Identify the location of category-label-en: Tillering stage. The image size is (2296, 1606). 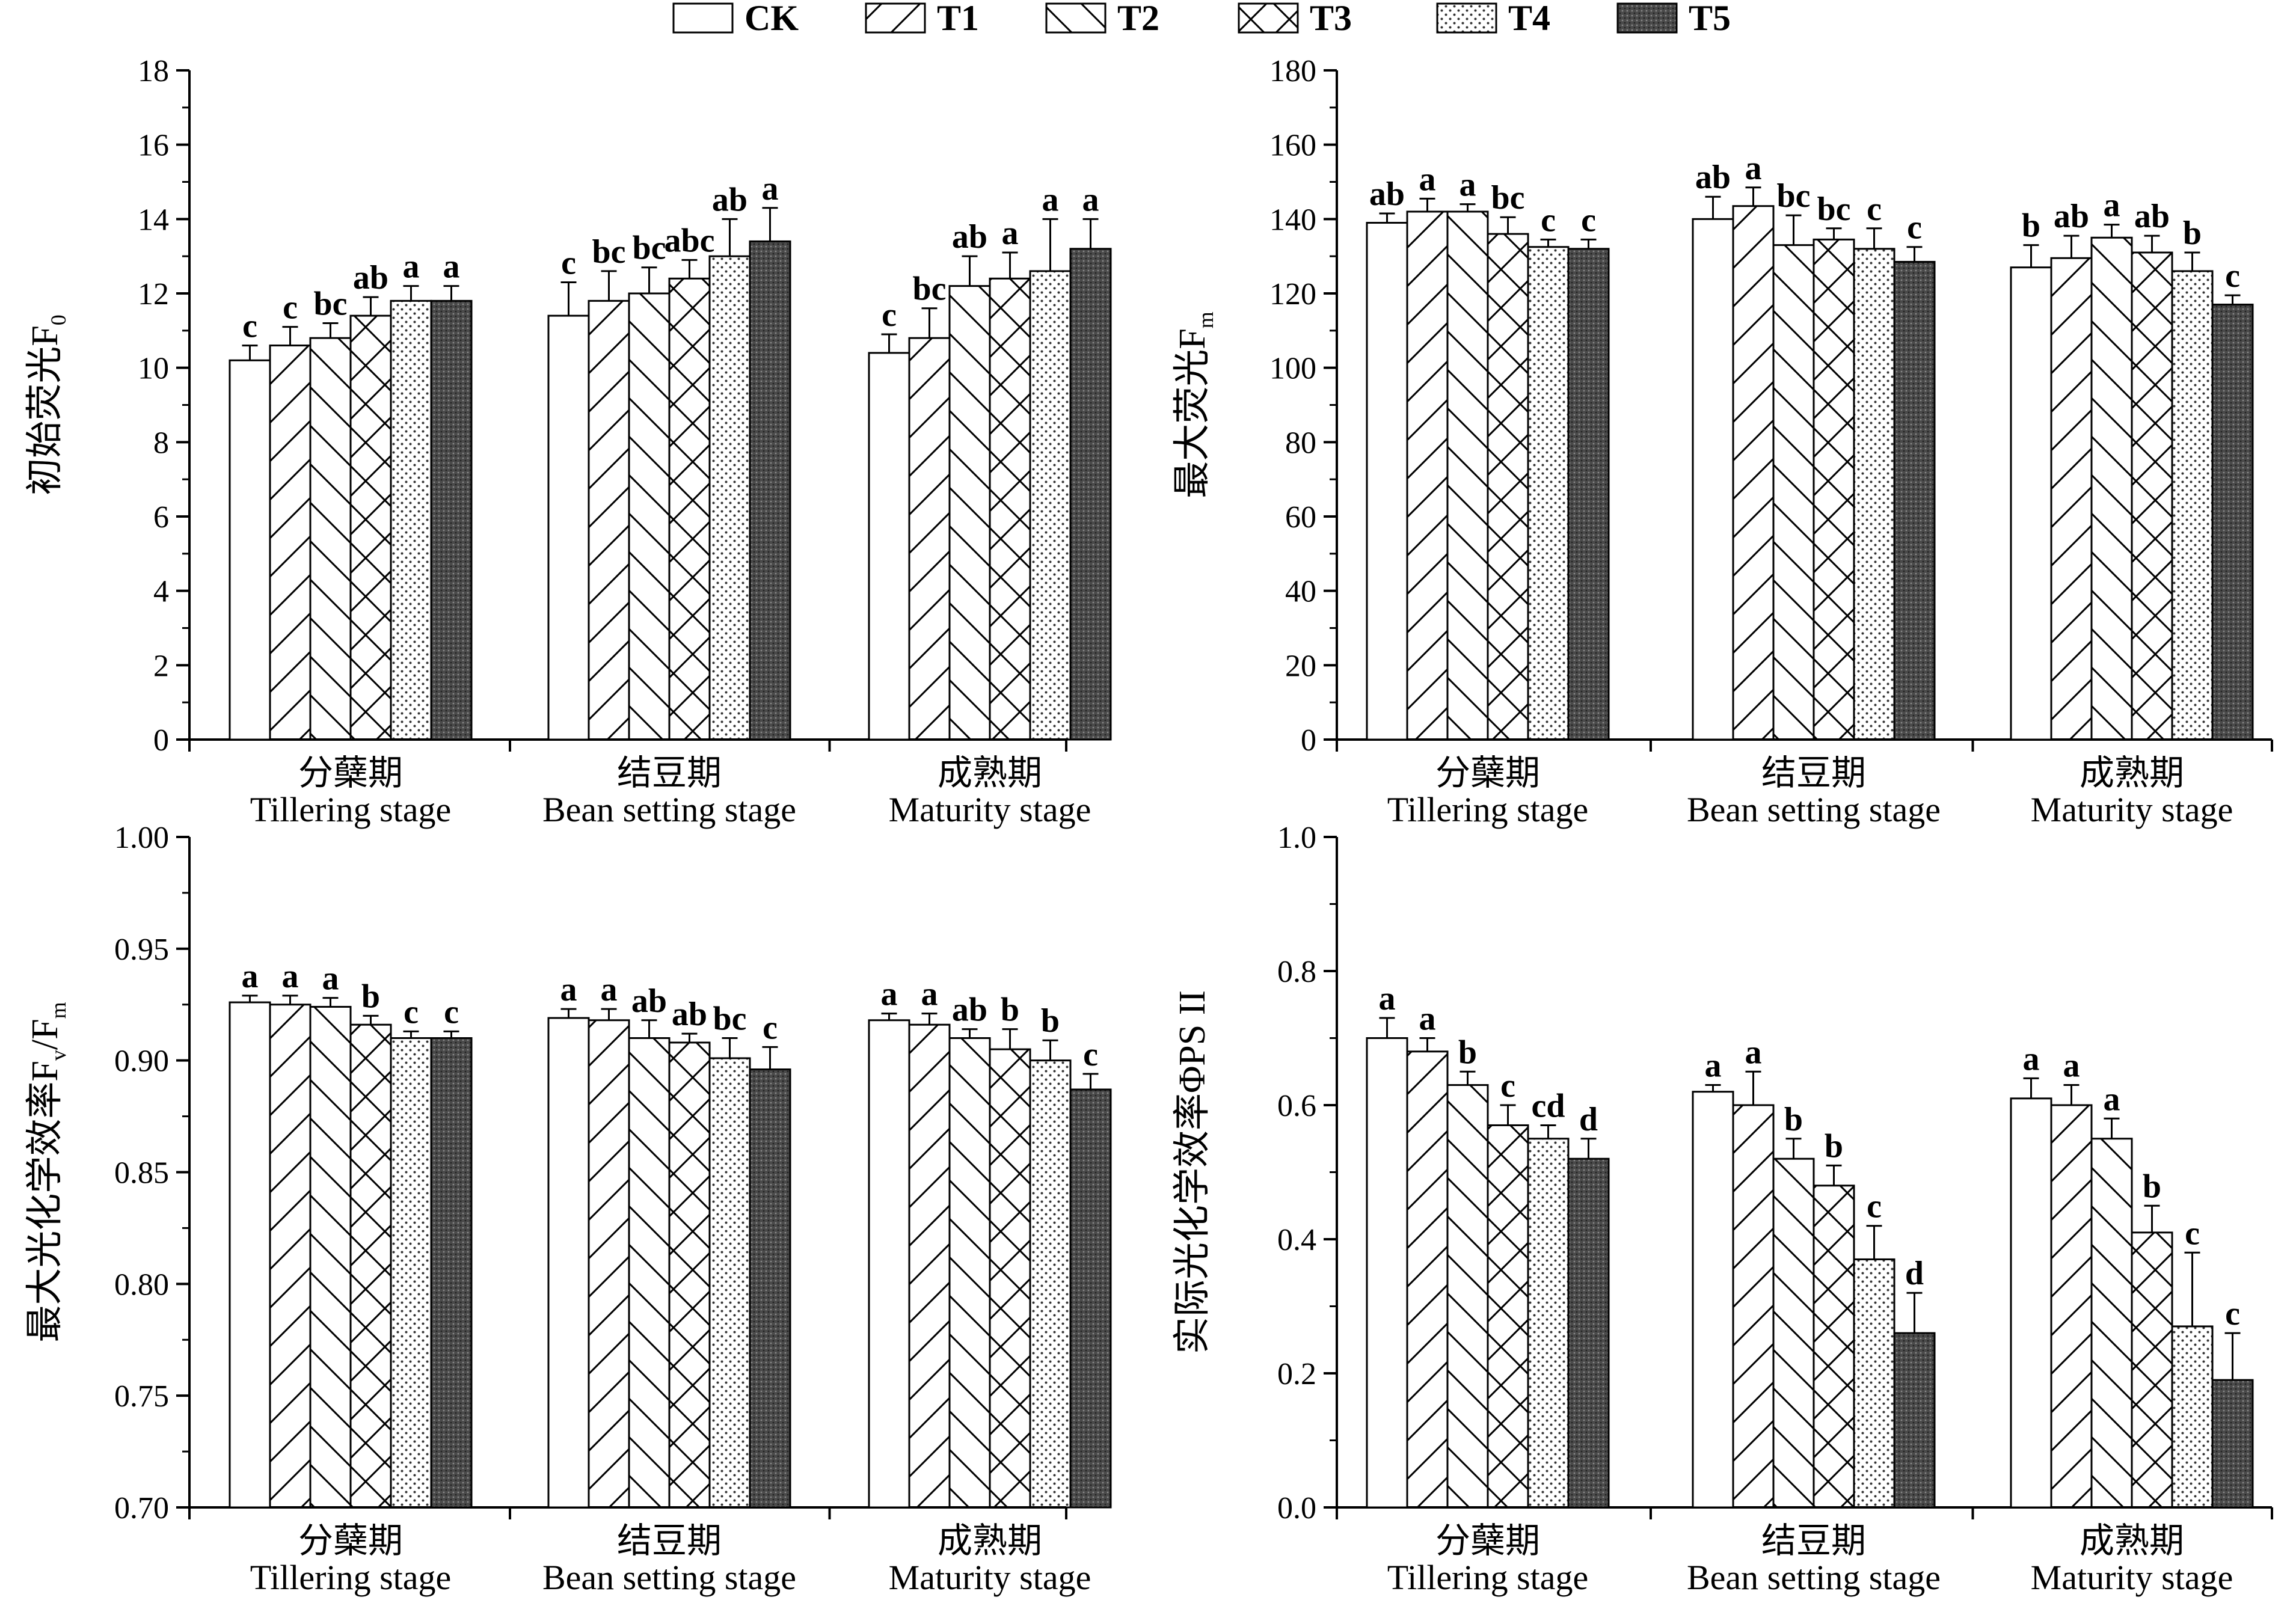
(351, 1577).